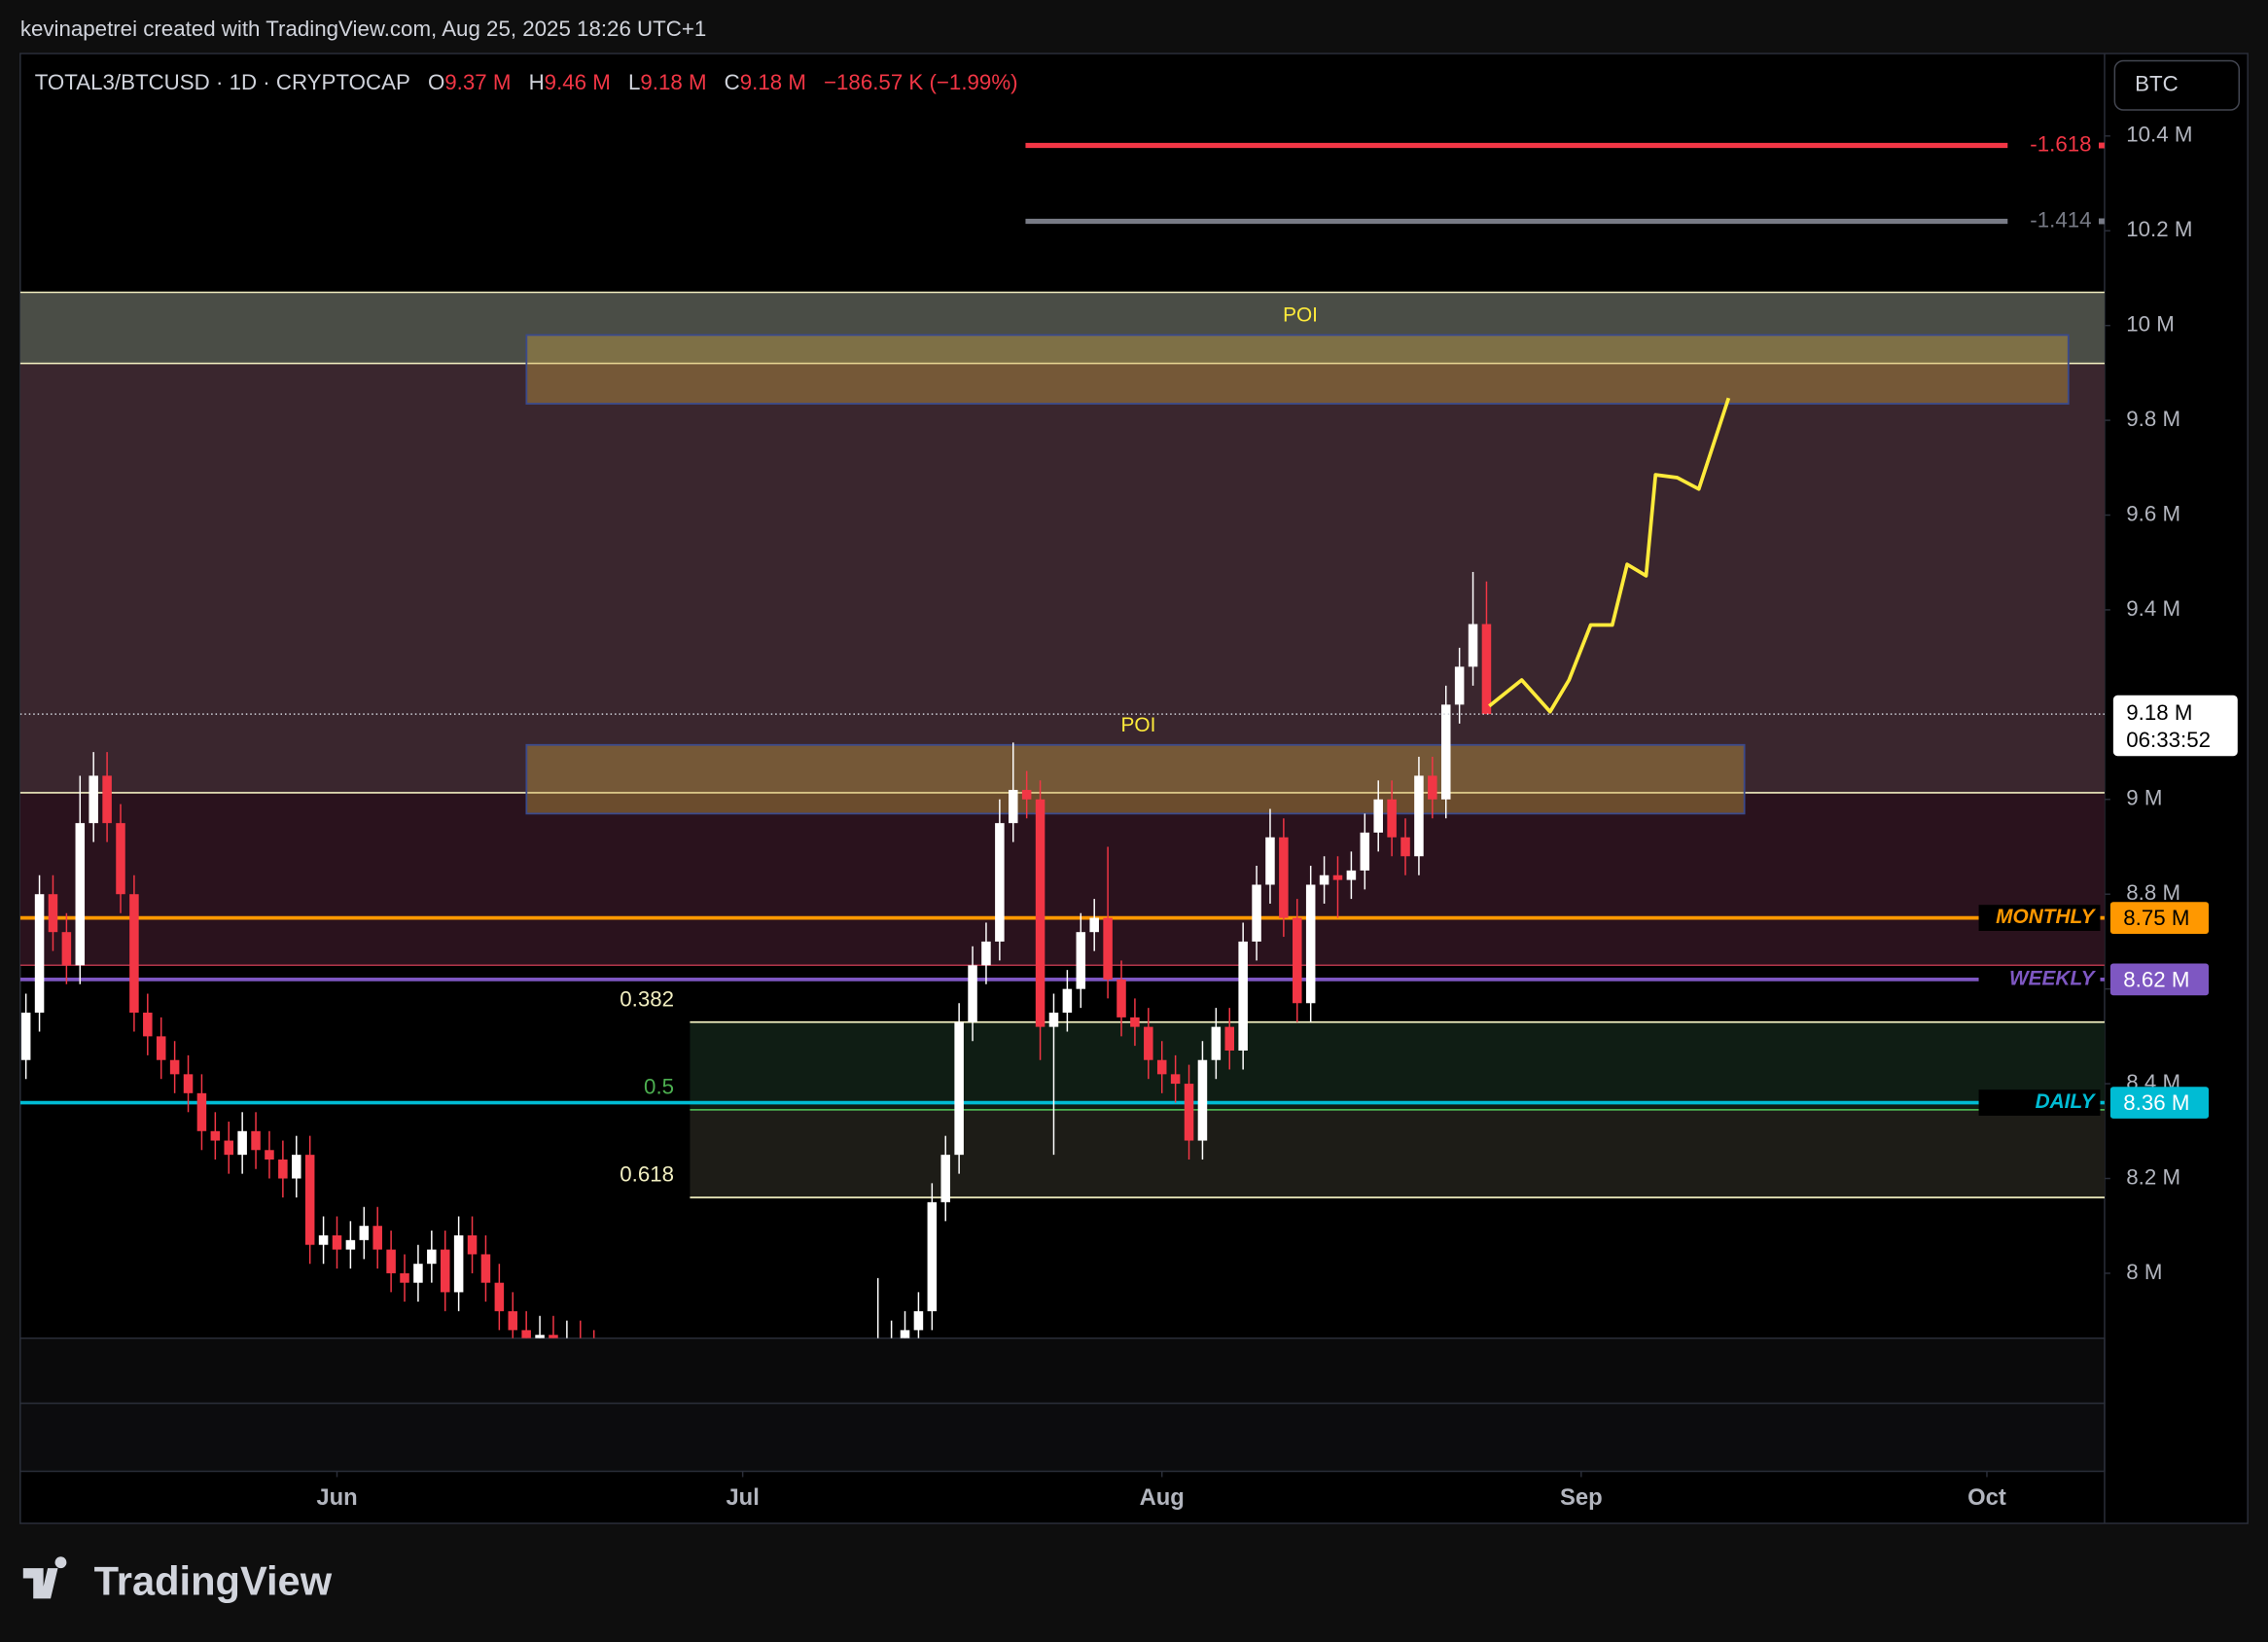 This screenshot has height=1642, width=2268. What do you see at coordinates (2060, 219) in the screenshot?
I see `fib-extension-label: -1.414` at bounding box center [2060, 219].